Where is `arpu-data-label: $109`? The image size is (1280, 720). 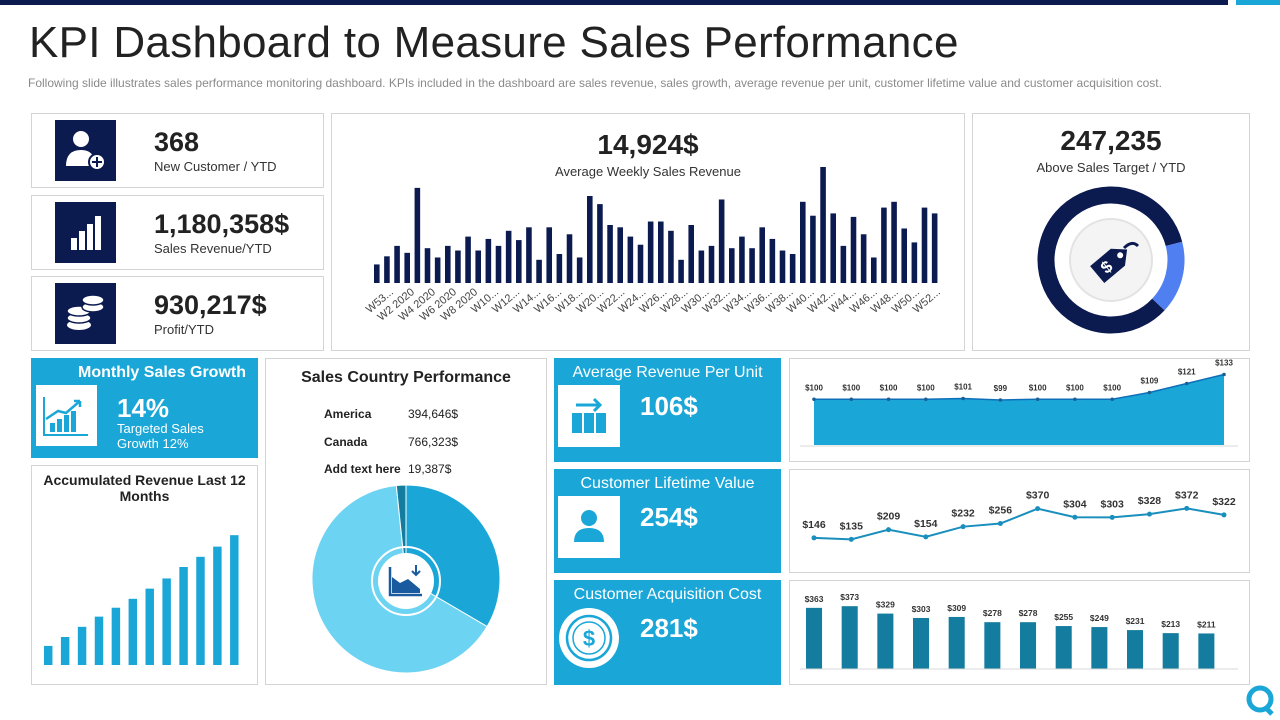
arpu-data-label: $109 is located at coordinates (1150, 381).